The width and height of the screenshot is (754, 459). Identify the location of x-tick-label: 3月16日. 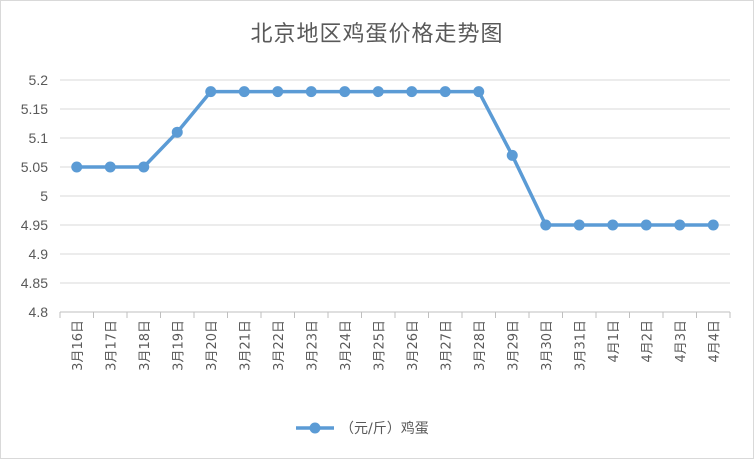
(78, 345).